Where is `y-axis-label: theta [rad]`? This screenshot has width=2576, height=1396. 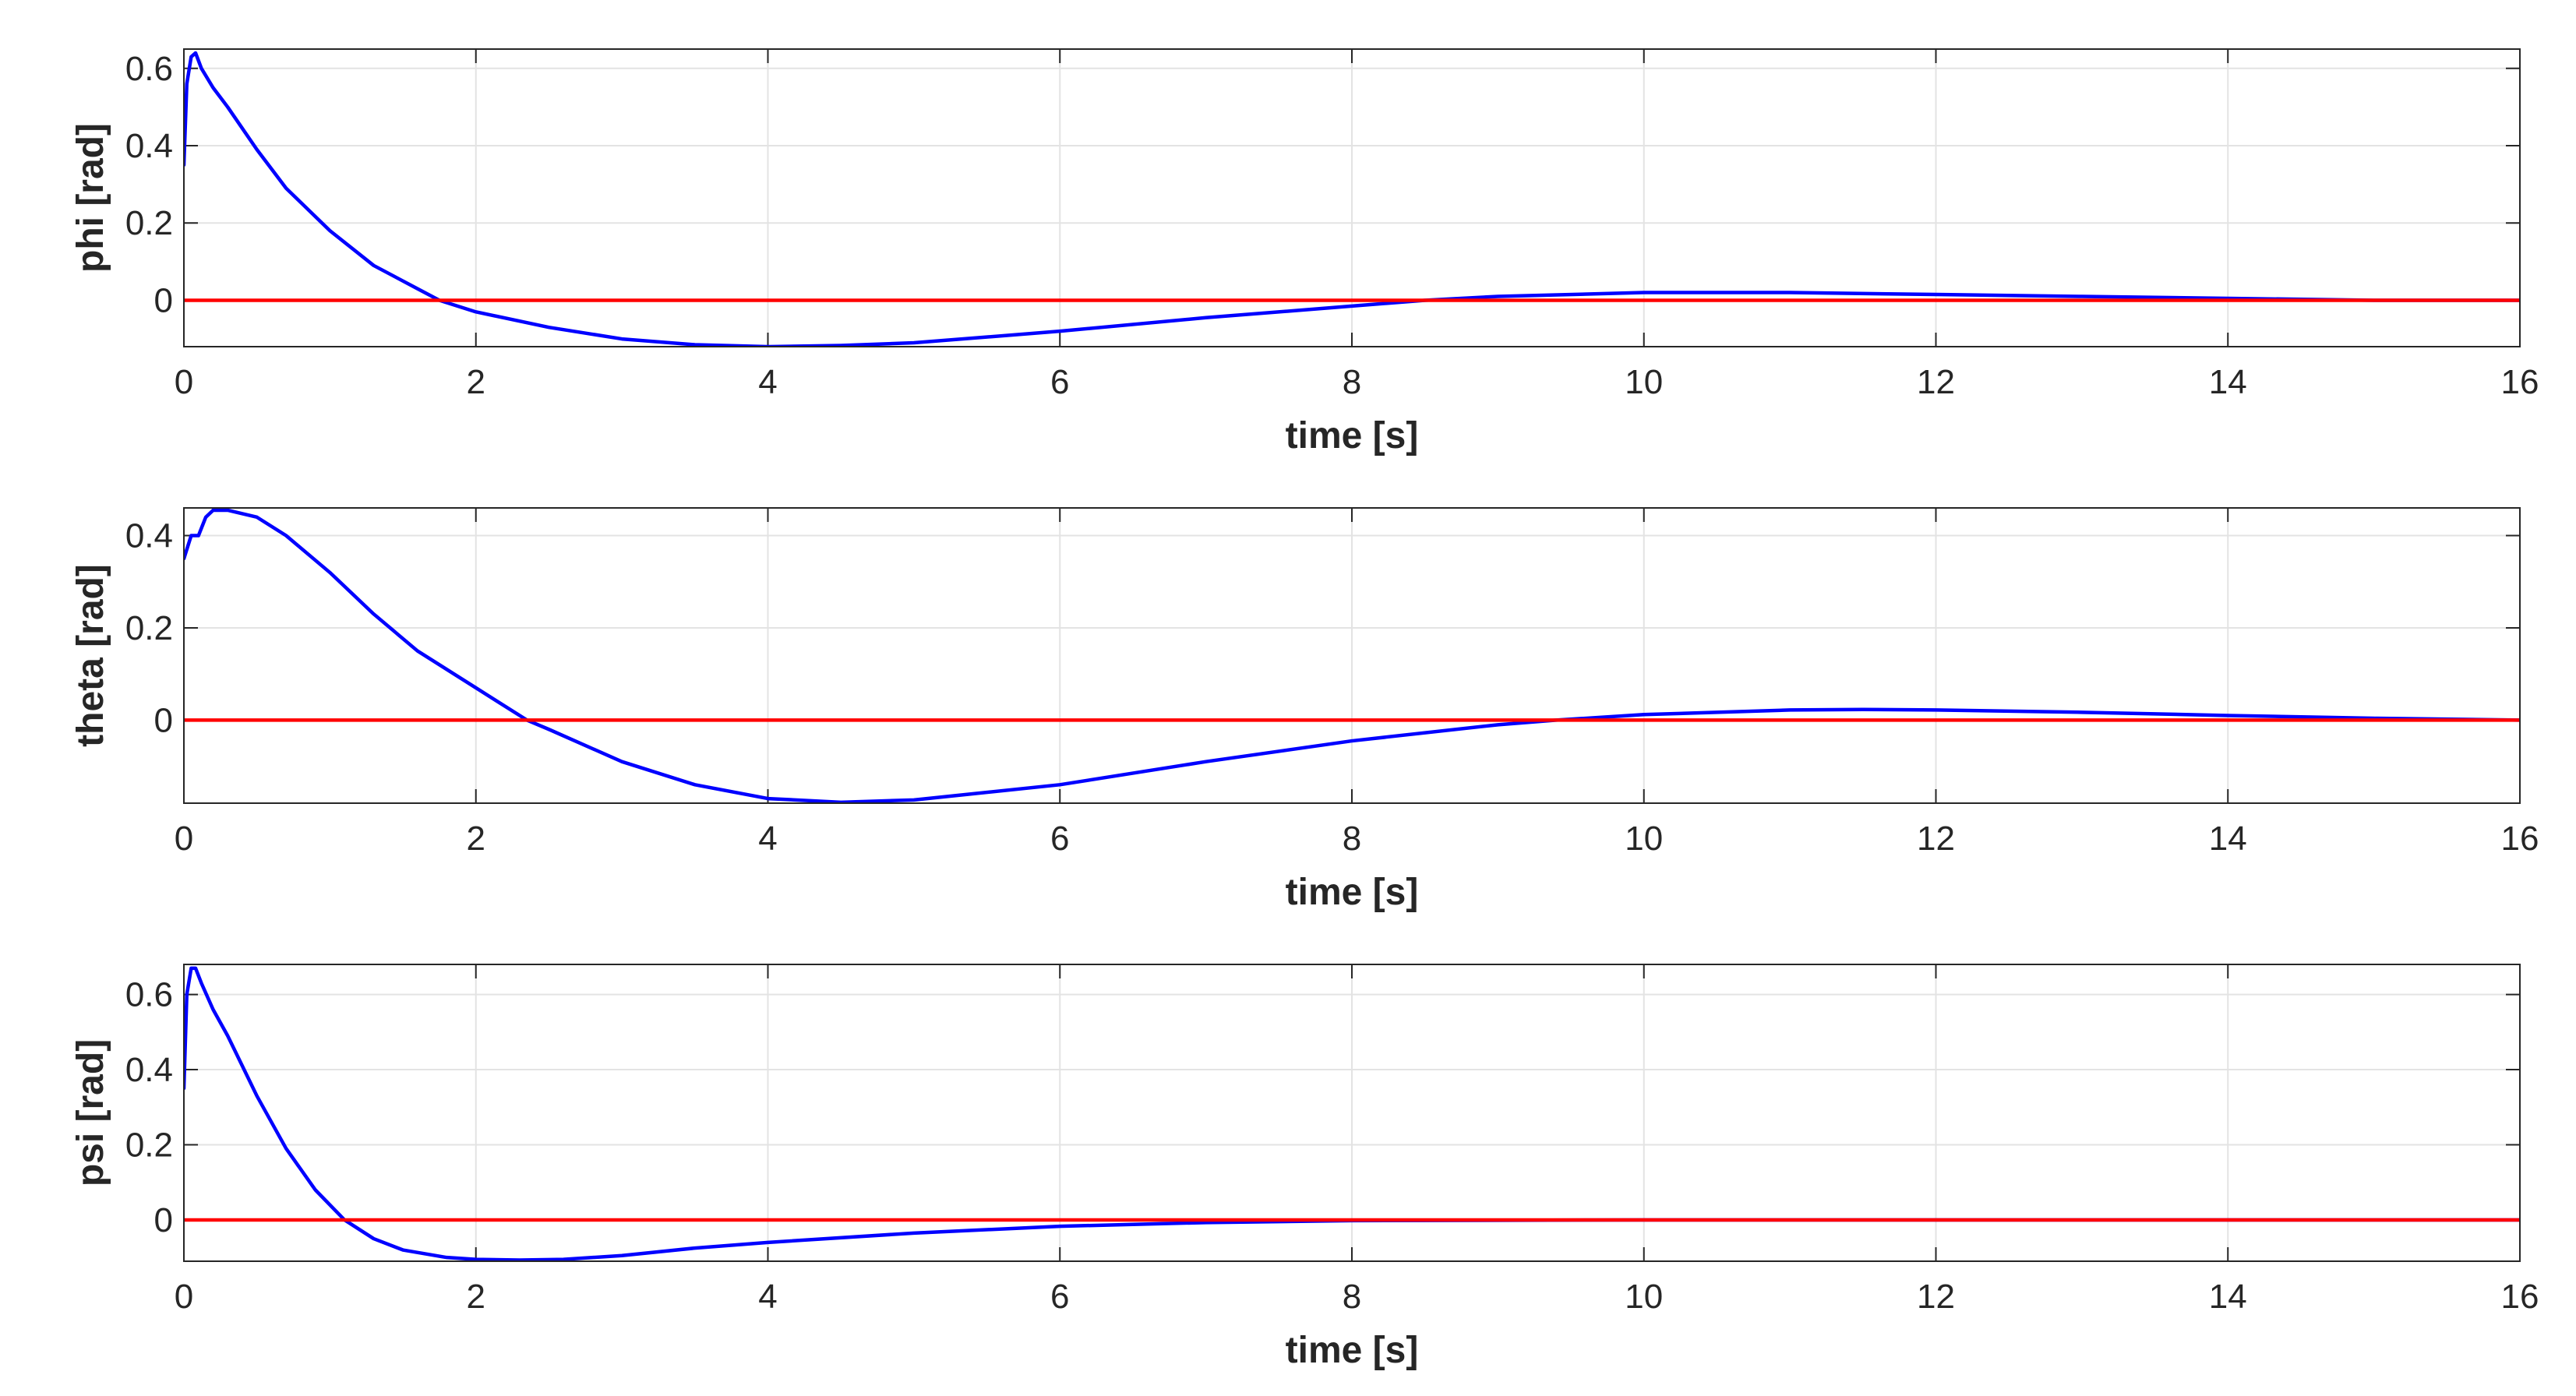 y-axis-label: theta [rad] is located at coordinates (90, 655).